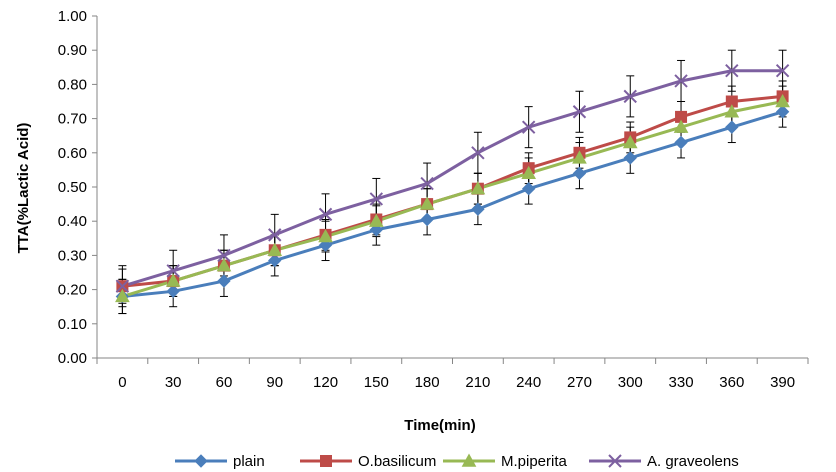  I want to click on x-tick-label: 0, so click(122, 382).